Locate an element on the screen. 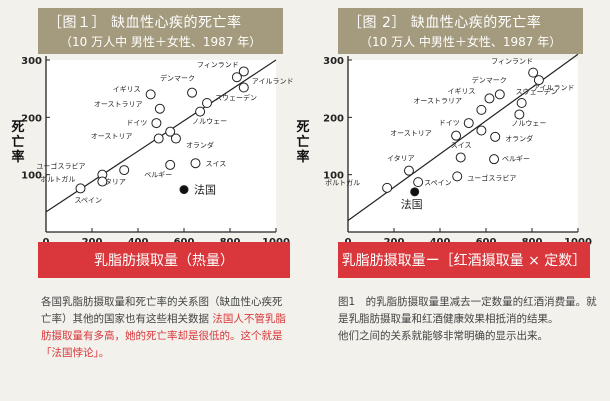 The image size is (610, 401). figure-1-xaxis-caption: 乳脂肪摄取量（热量） is located at coordinates (164, 260).